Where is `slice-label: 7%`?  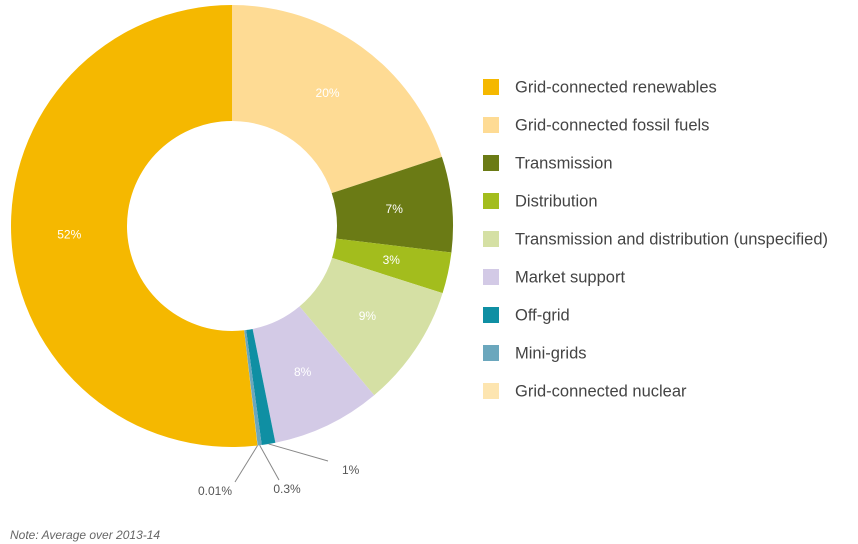 slice-label: 7% is located at coordinates (395, 209).